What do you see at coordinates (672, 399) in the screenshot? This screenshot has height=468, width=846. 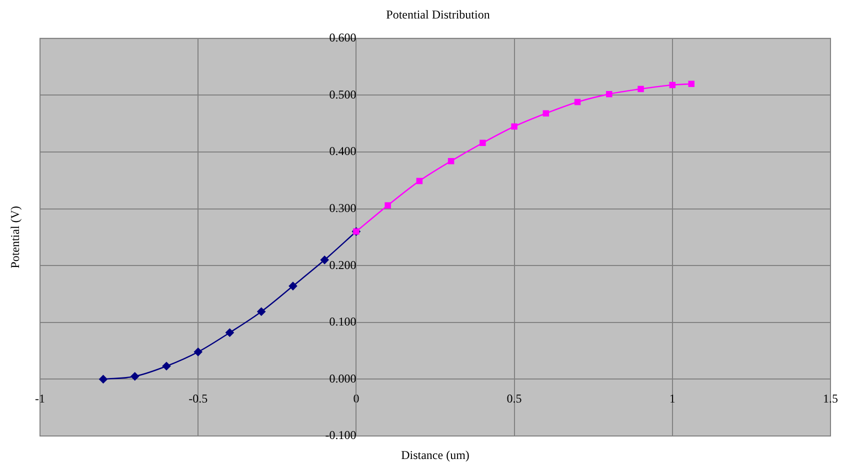 I see `x-tick-label: 1` at bounding box center [672, 399].